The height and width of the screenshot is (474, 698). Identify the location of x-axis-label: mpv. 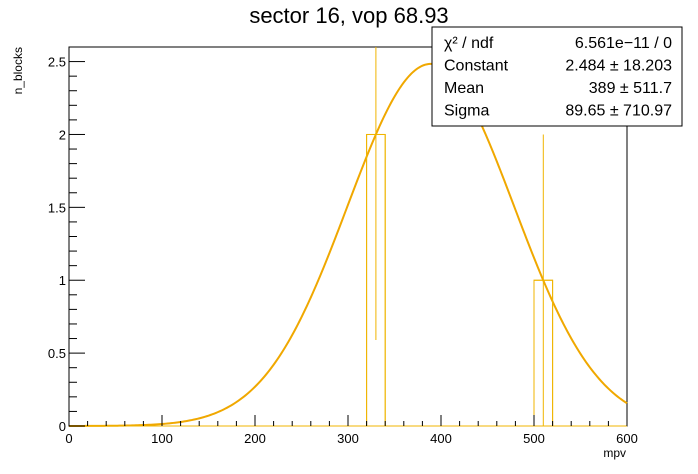
(614, 453).